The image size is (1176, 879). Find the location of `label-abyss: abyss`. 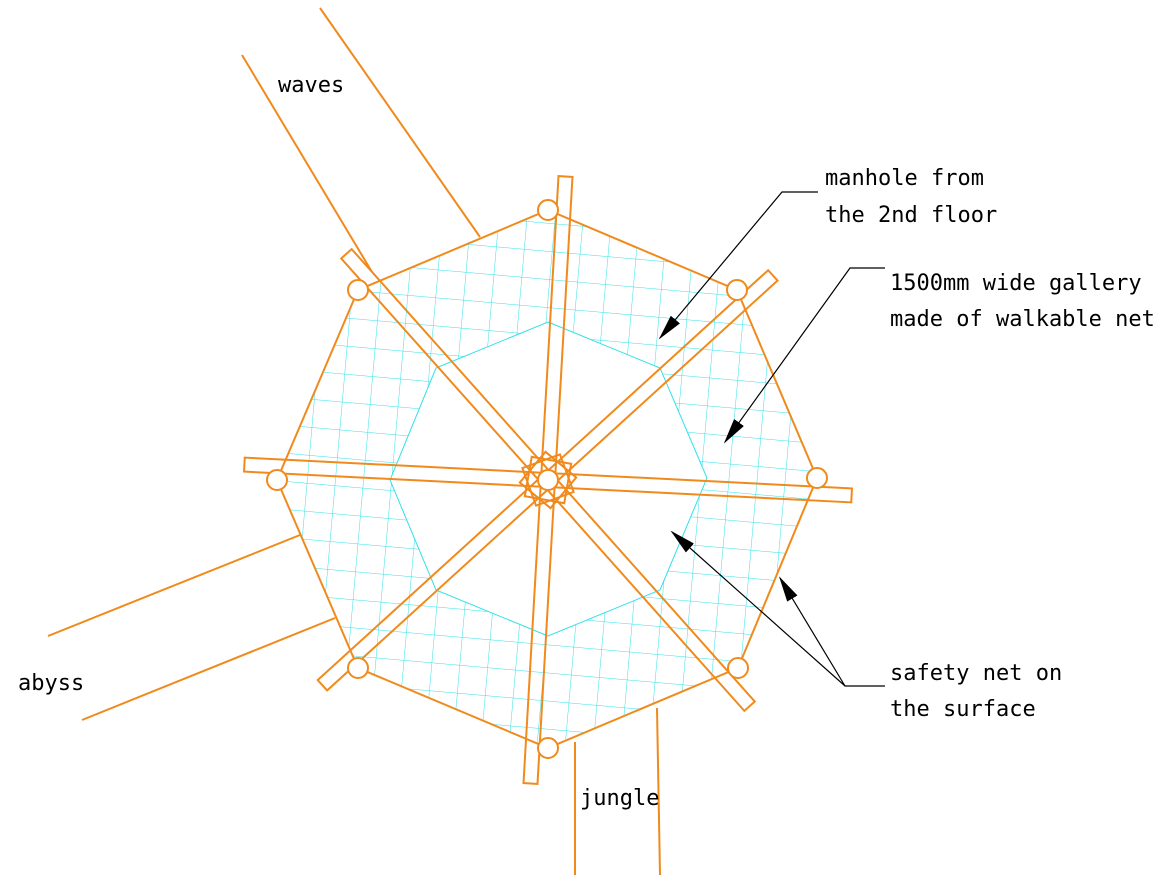

label-abyss: abyss is located at coordinates (51, 683).